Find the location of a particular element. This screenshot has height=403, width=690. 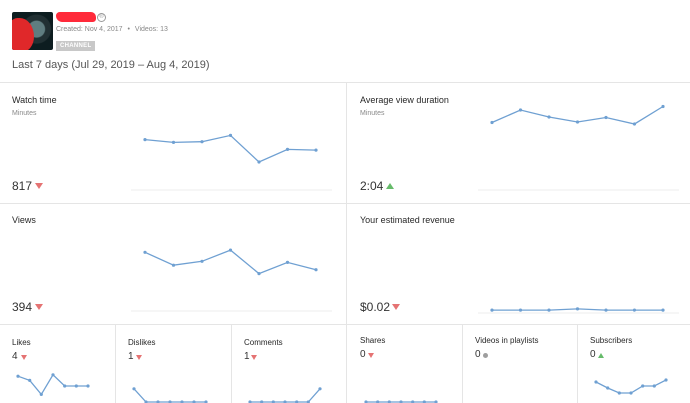

metric-value: 394 is located at coordinates (22, 307).